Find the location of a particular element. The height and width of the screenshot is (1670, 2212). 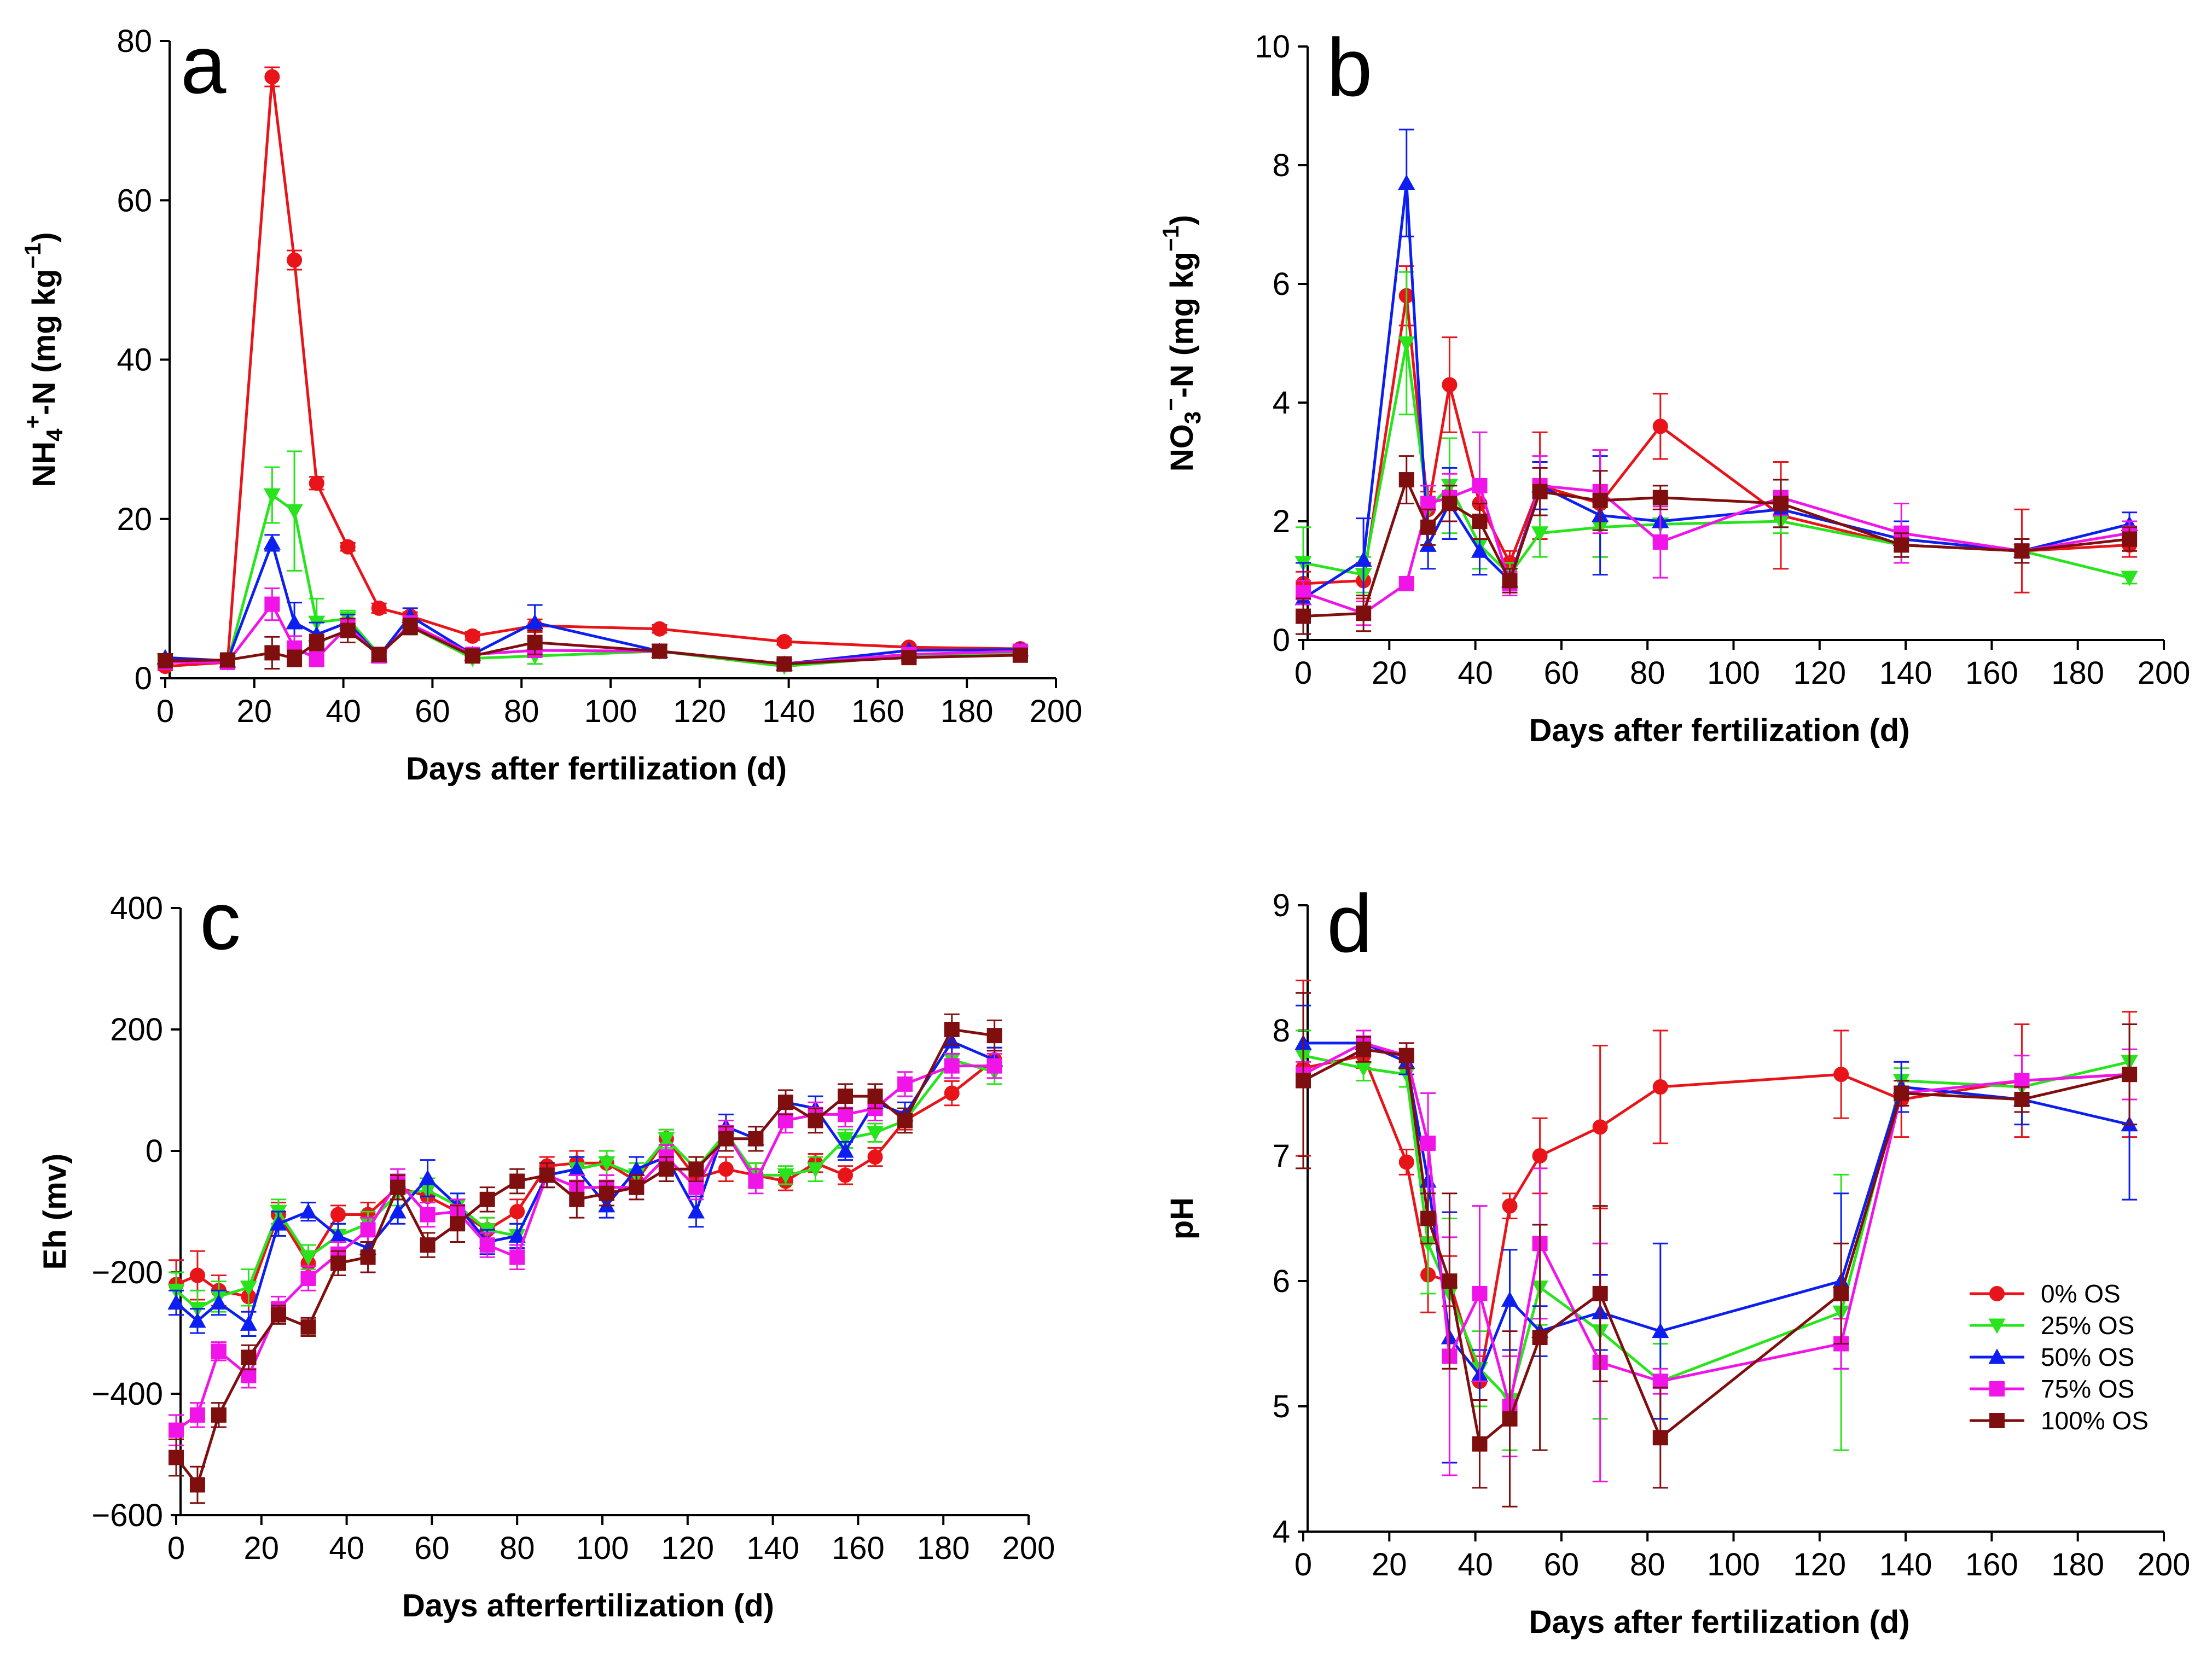

y-tick-label: 6 is located at coordinates (1281, 1282).